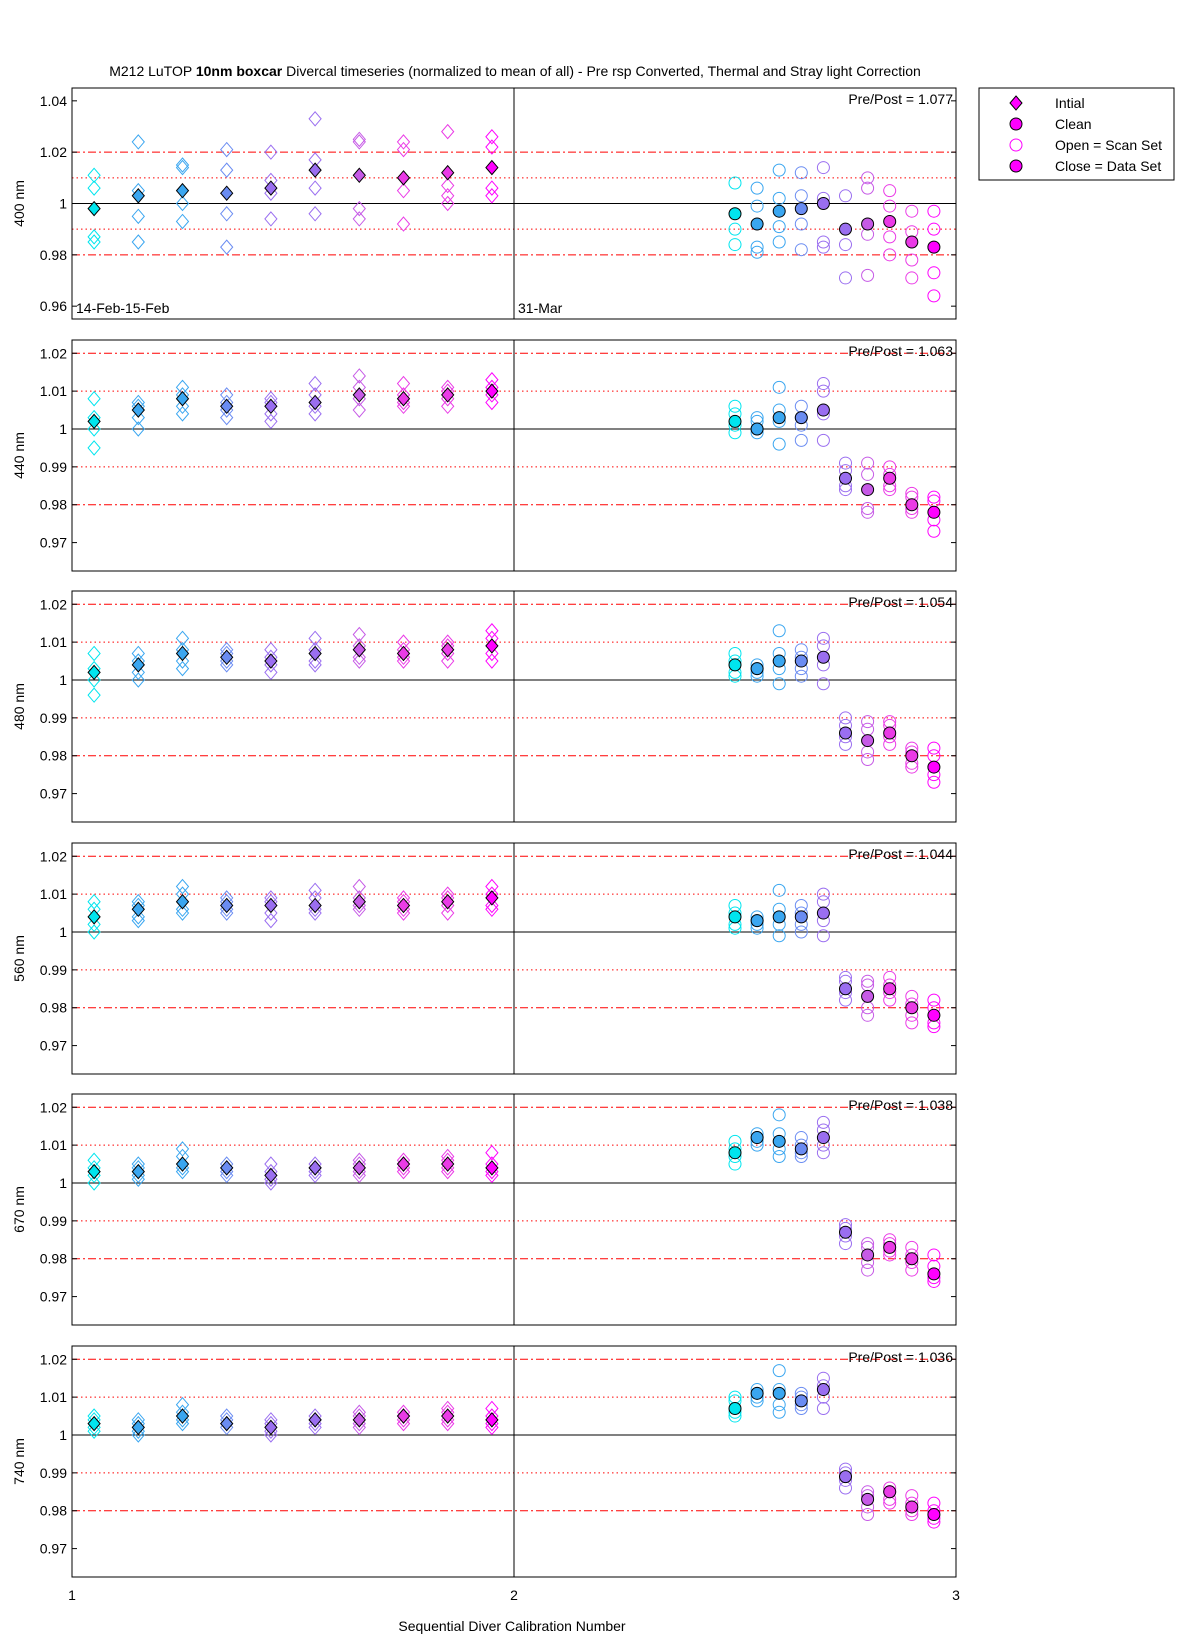 This screenshot has height=1650, width=1200. Describe the element at coordinates (900, 854) in the screenshot. I see `pre-post-ratio: Pre/Post = 1.044` at that location.